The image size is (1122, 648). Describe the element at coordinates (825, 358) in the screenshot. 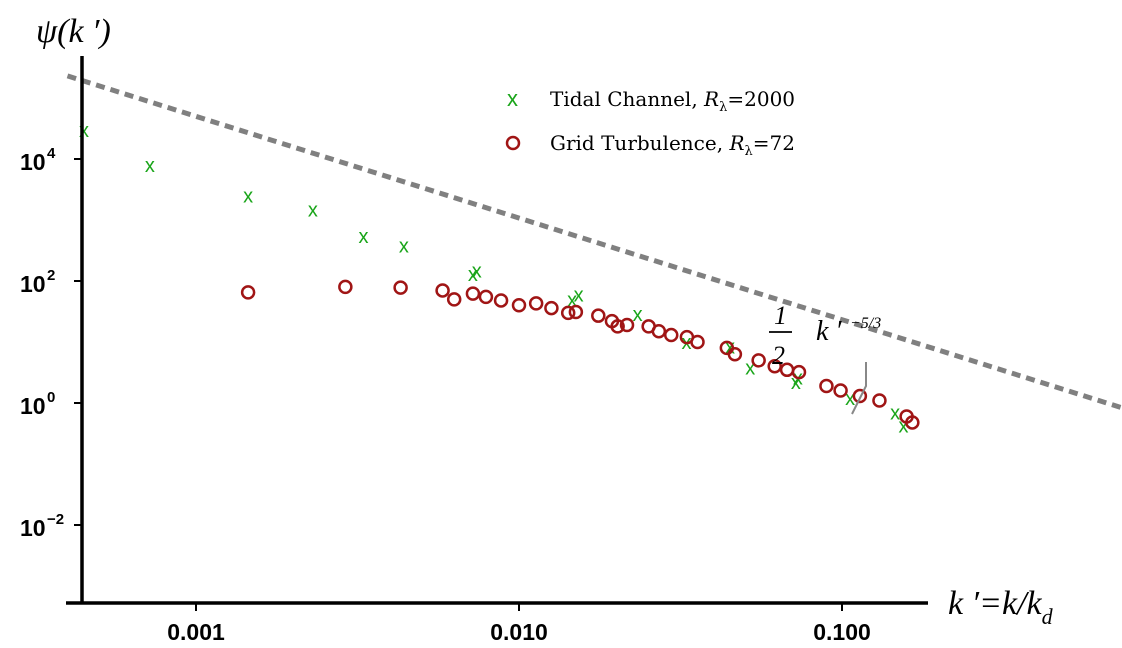

I see `slope-annotation: 1 2 k ′ −5/3` at that location.